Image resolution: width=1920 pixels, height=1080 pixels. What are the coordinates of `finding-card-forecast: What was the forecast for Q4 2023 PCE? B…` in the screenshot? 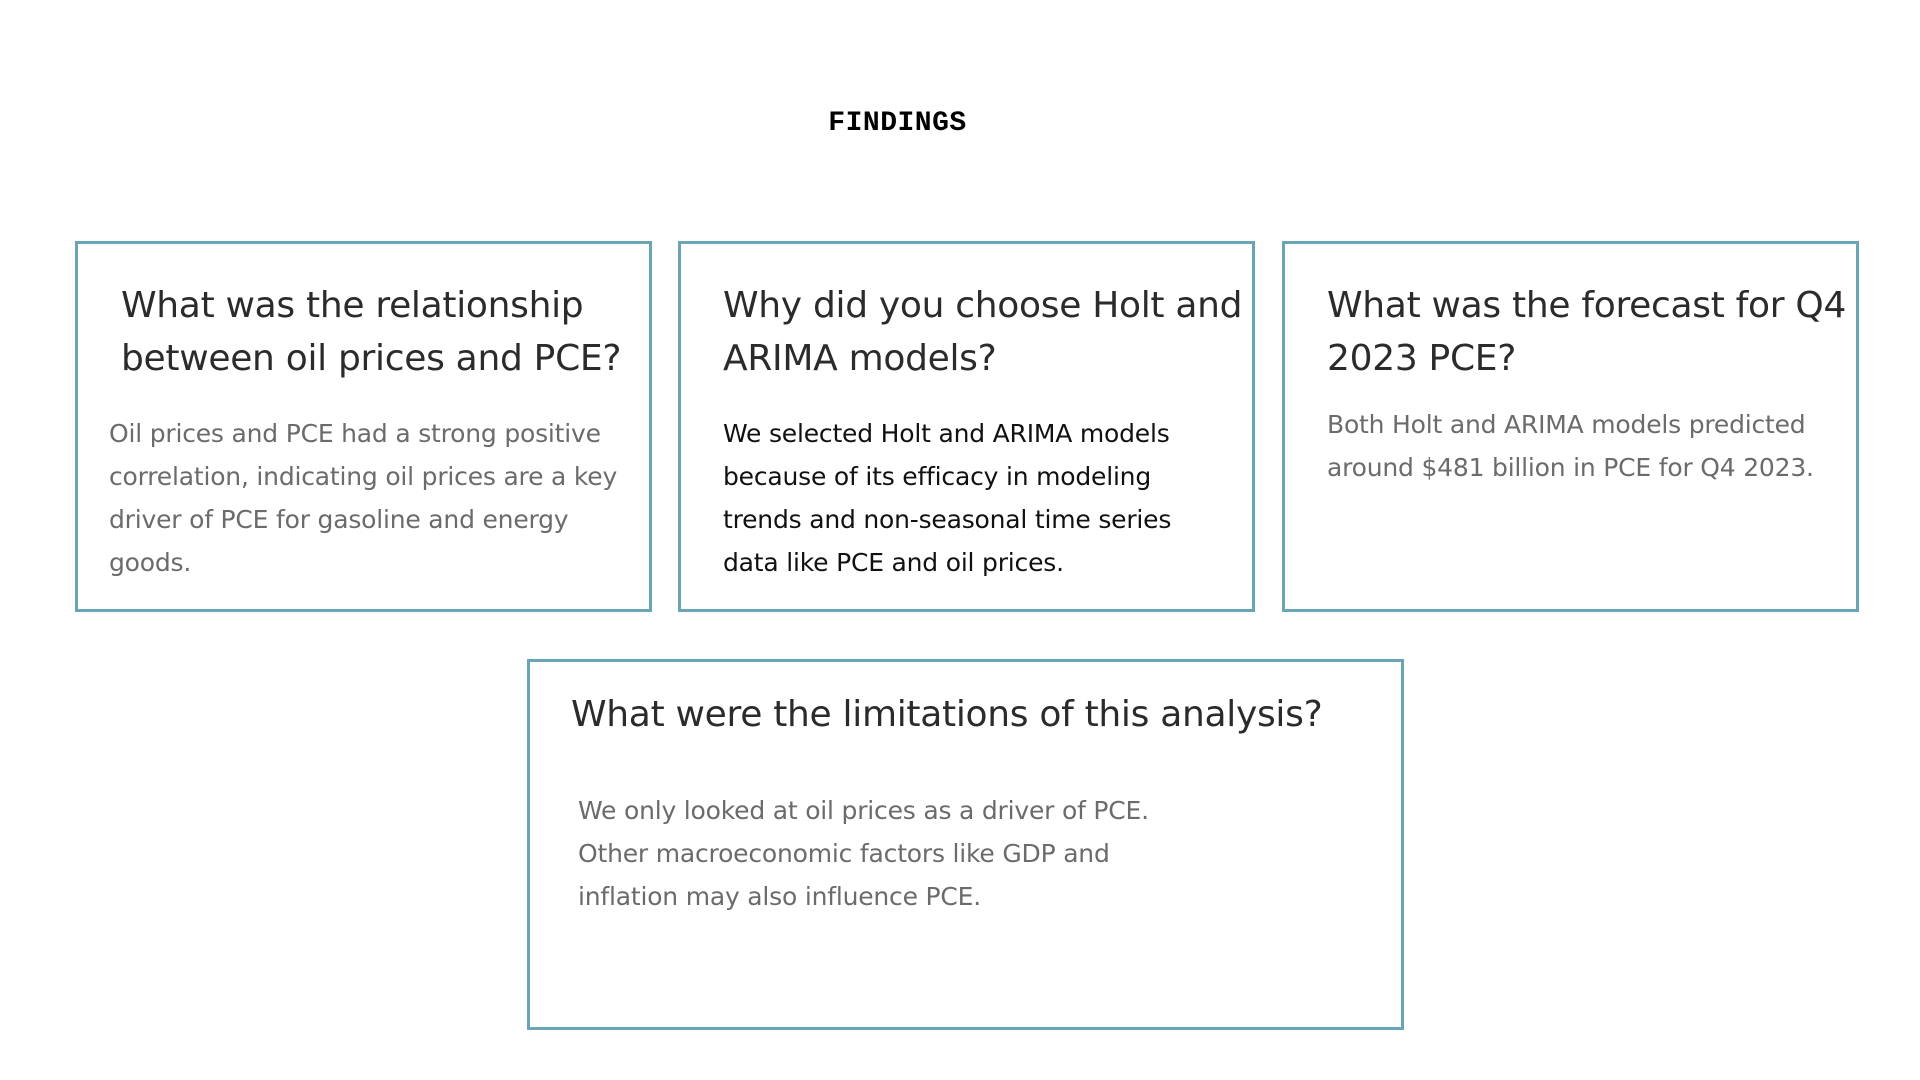 It's located at (1570, 426).